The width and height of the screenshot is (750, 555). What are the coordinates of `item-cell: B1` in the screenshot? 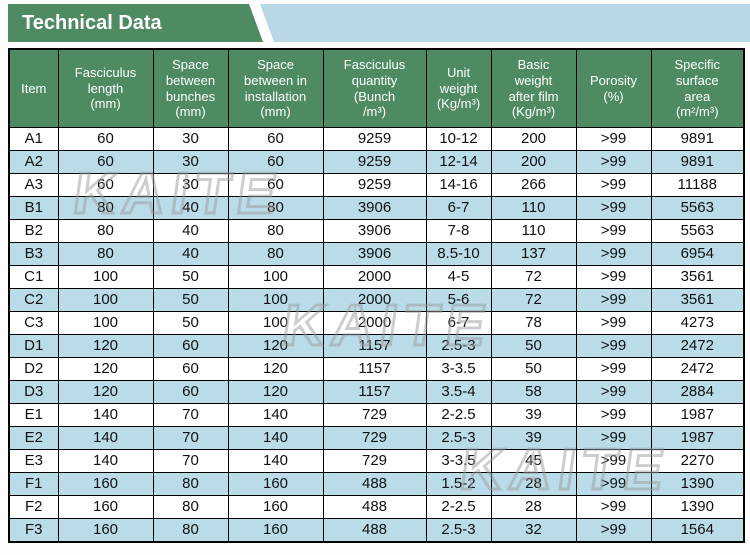 It's located at (33, 208).